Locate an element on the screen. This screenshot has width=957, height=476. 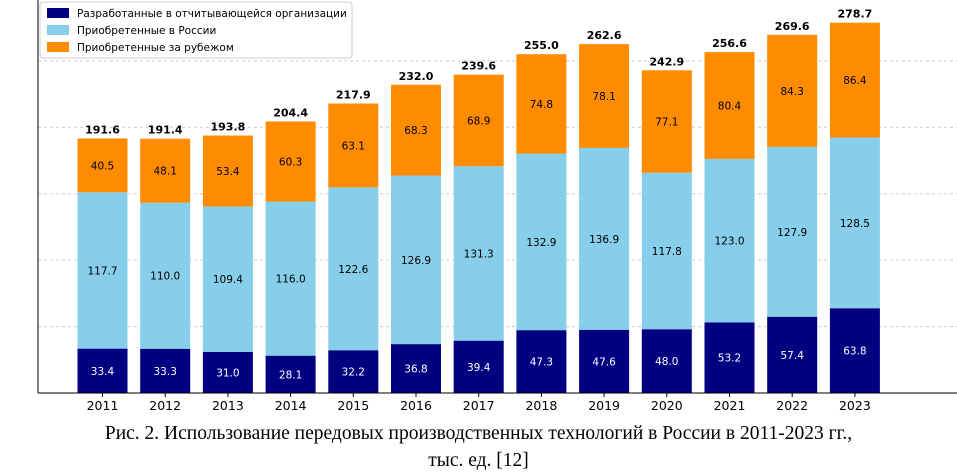
segment-label: 53.4 is located at coordinates (228, 172).